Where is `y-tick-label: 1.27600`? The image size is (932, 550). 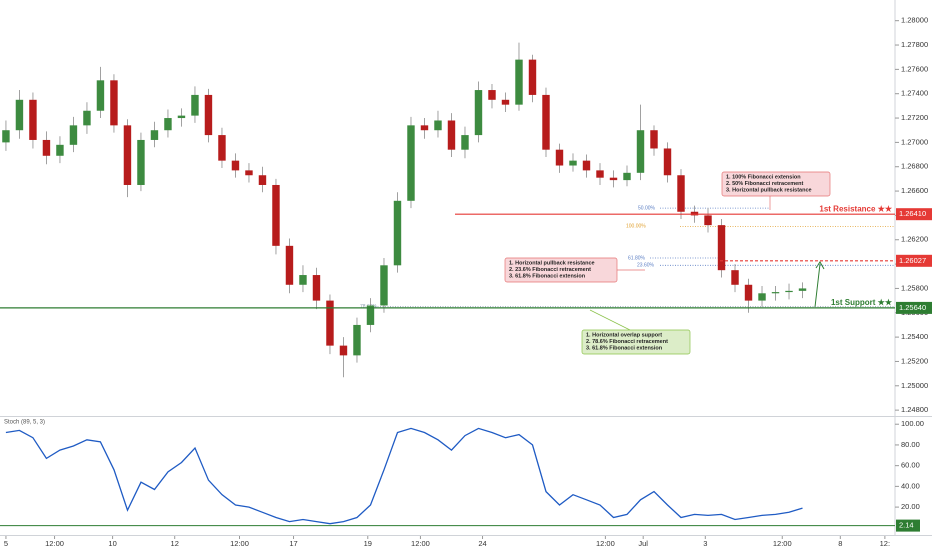
y-tick-label: 1.27600 is located at coordinates (914, 68).